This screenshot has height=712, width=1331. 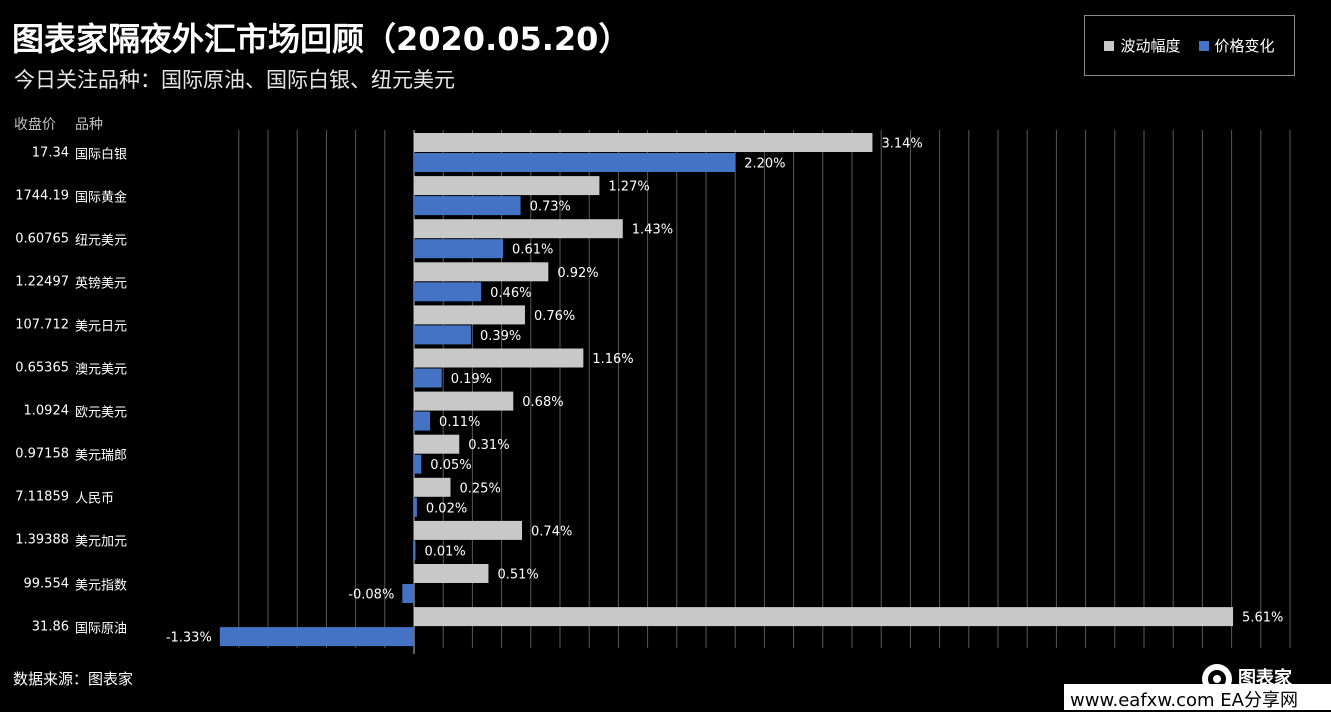 I want to click on data-label-price-change: 2.20%, so click(x=764, y=164).